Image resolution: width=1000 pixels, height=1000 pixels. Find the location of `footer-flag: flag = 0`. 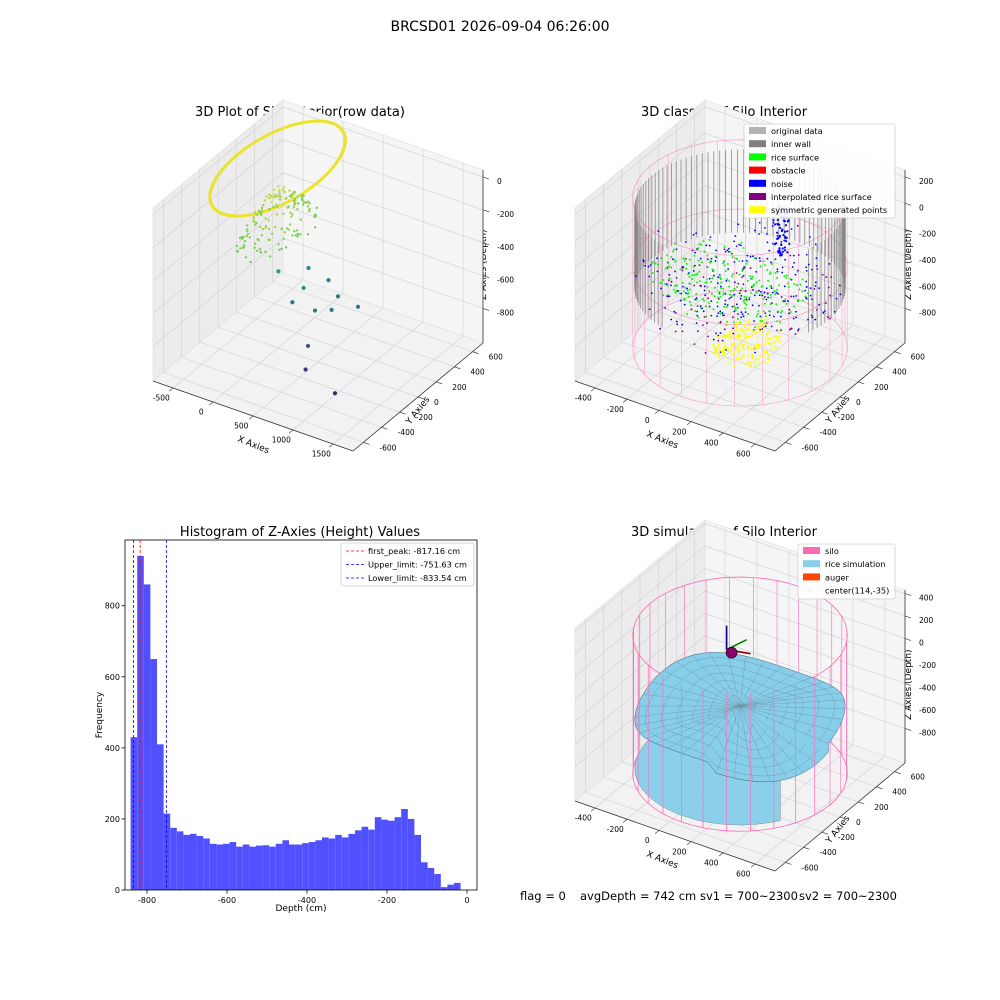

footer-flag: flag = 0 is located at coordinates (543, 896).